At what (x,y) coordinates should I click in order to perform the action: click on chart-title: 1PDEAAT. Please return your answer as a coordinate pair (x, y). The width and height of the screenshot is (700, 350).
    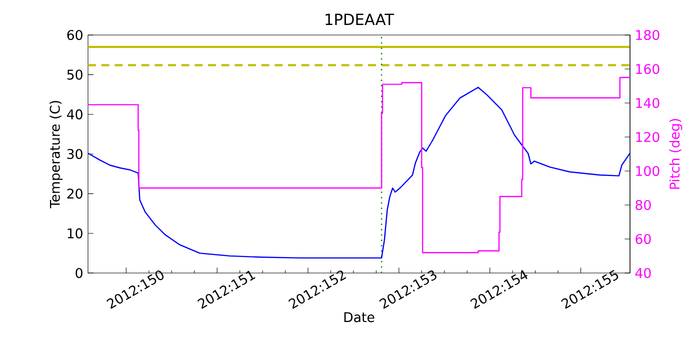
    Looking at the image, I should click on (360, 19).